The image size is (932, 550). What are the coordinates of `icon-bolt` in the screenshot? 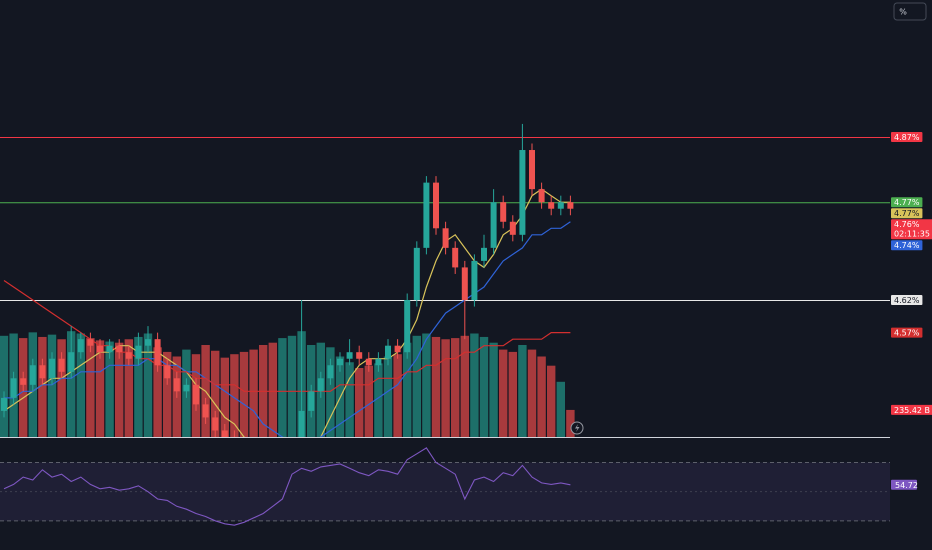 It's located at (577, 428).